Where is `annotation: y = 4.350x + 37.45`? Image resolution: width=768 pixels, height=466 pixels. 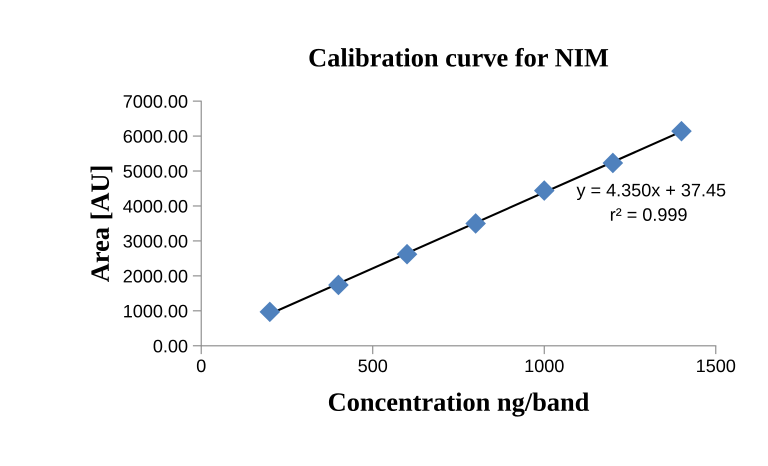 annotation: y = 4.350x + 37.45 is located at coordinates (651, 192).